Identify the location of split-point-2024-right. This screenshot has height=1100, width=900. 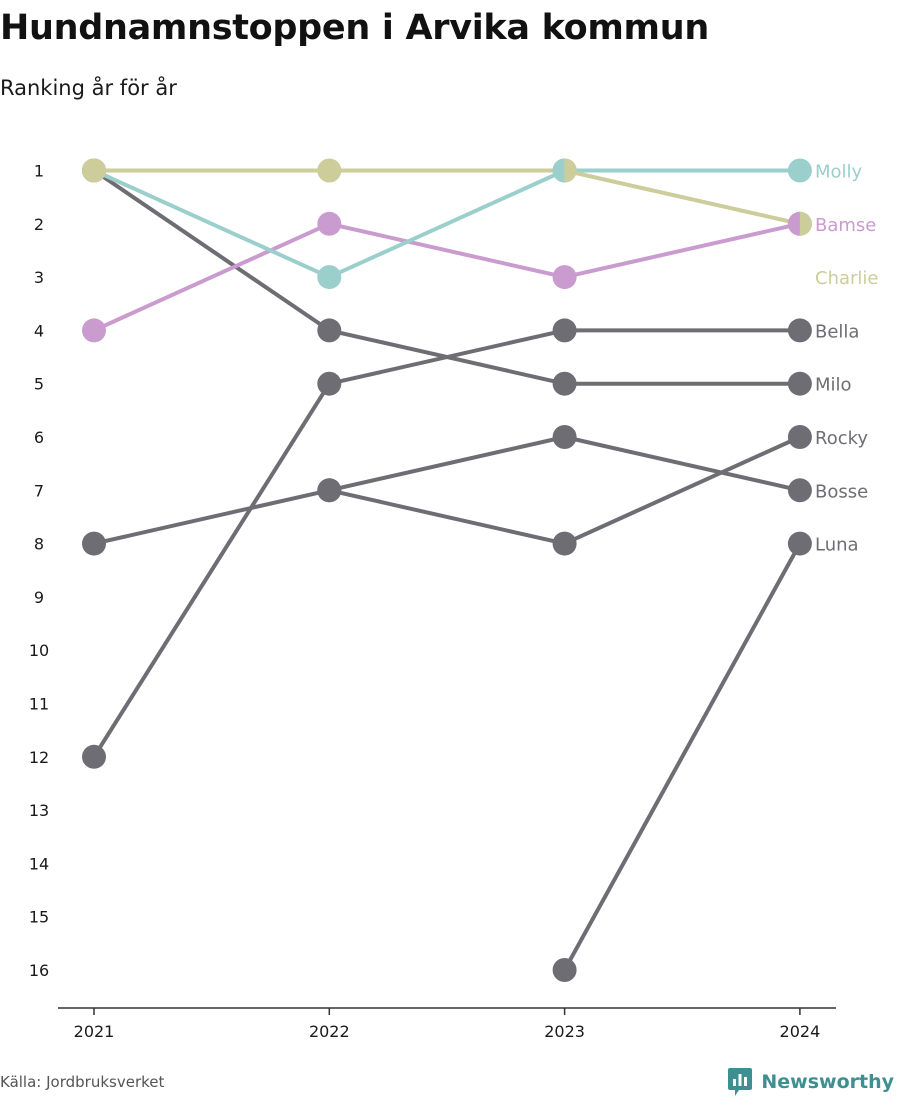
(805, 223).